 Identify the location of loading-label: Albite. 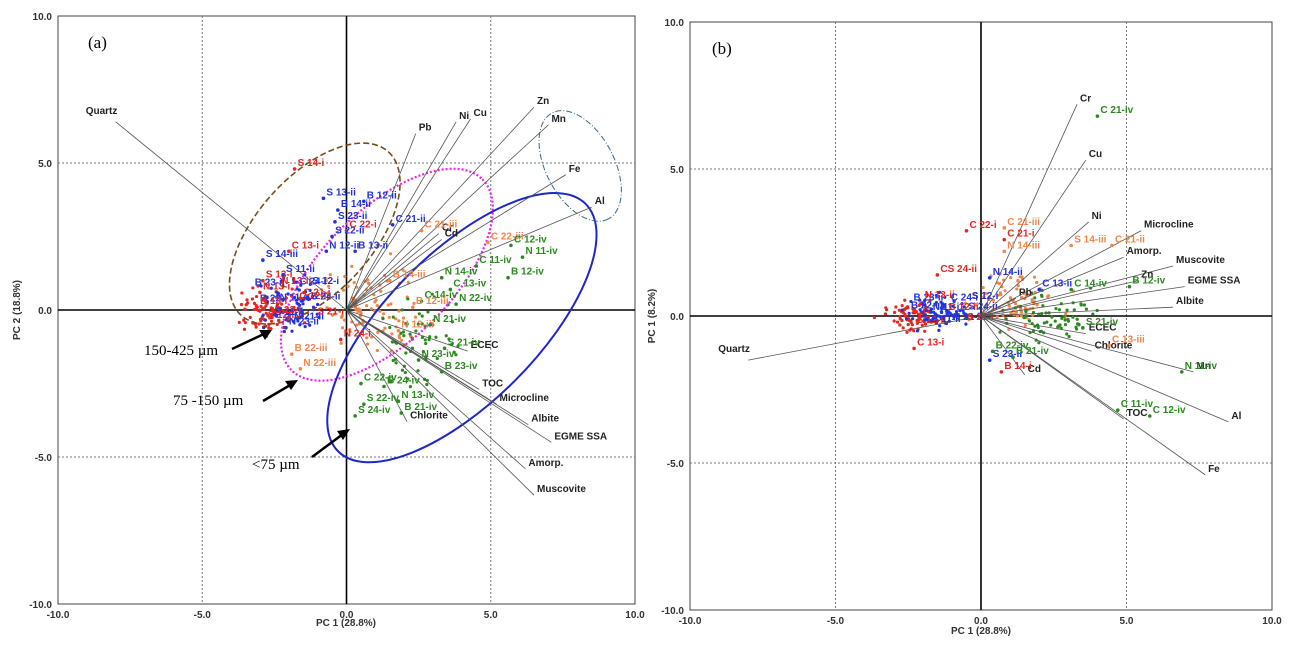
(1190, 301).